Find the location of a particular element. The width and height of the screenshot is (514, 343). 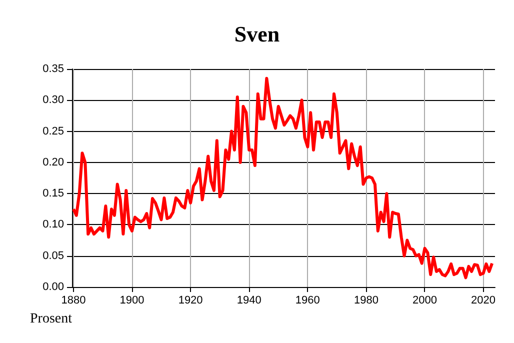

x-tick-label: 1920 is located at coordinates (190, 300).